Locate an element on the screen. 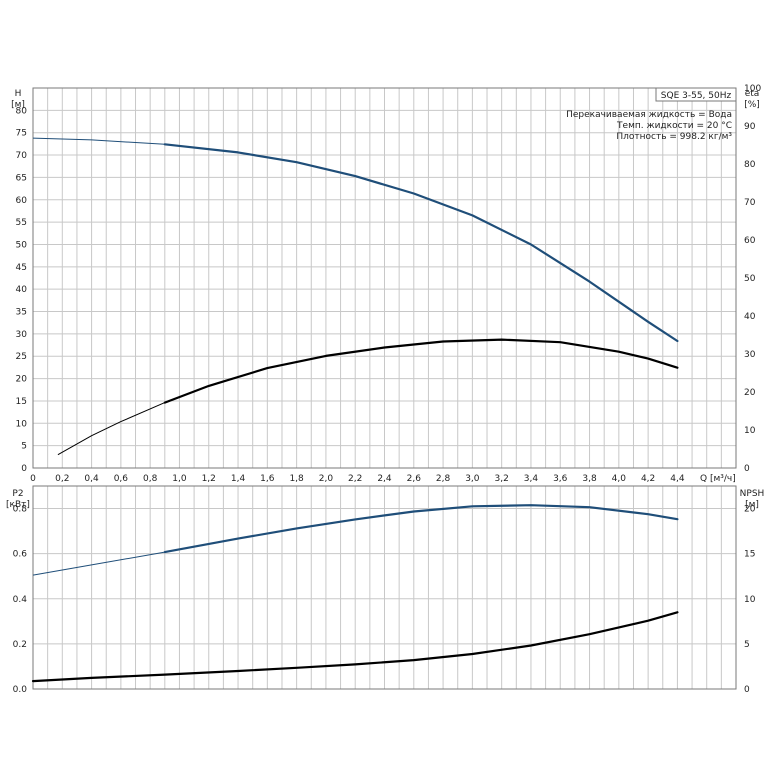 The height and width of the screenshot is (773, 773). info-line-temperature: Темп. жидкости = 20 °C is located at coordinates (674, 126).